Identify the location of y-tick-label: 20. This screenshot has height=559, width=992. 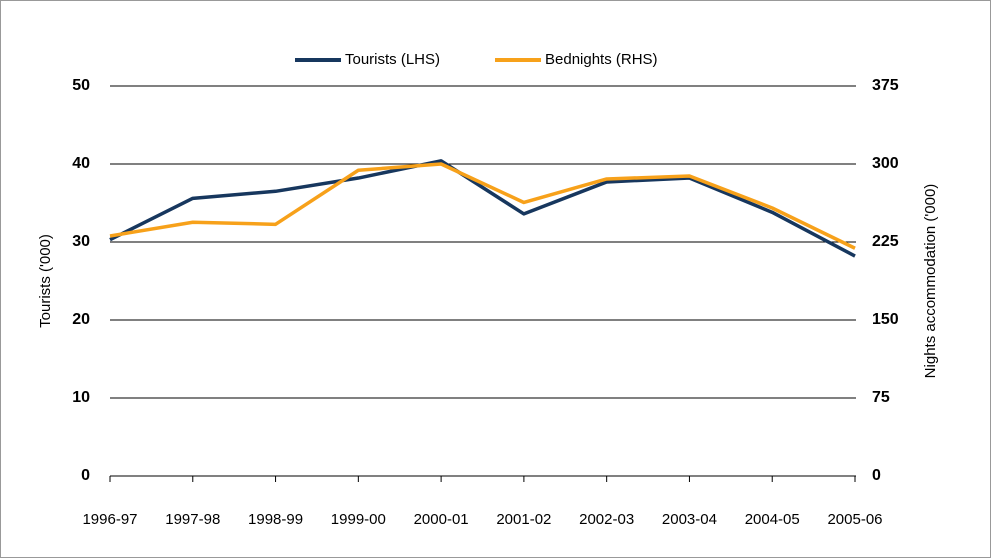
(81, 319).